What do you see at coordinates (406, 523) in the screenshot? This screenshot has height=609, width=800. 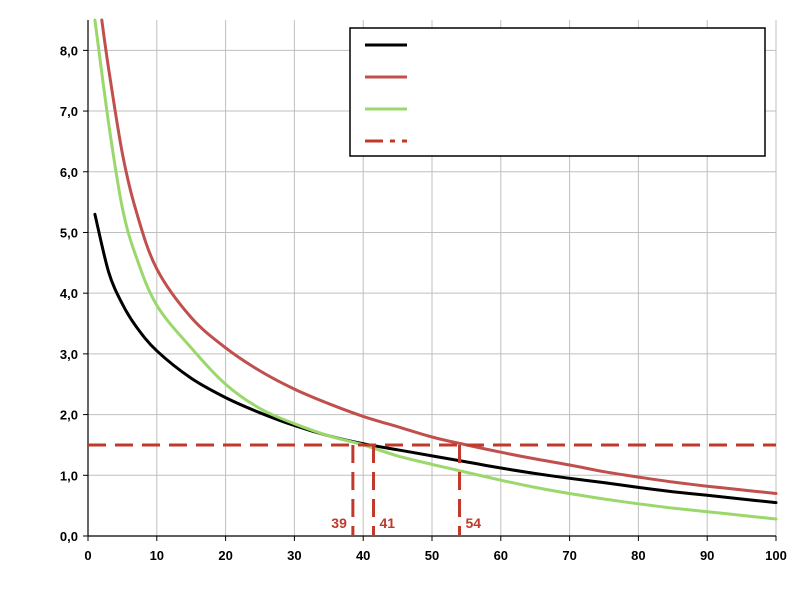 I see `intersection-labels: 39 41 54` at bounding box center [406, 523].